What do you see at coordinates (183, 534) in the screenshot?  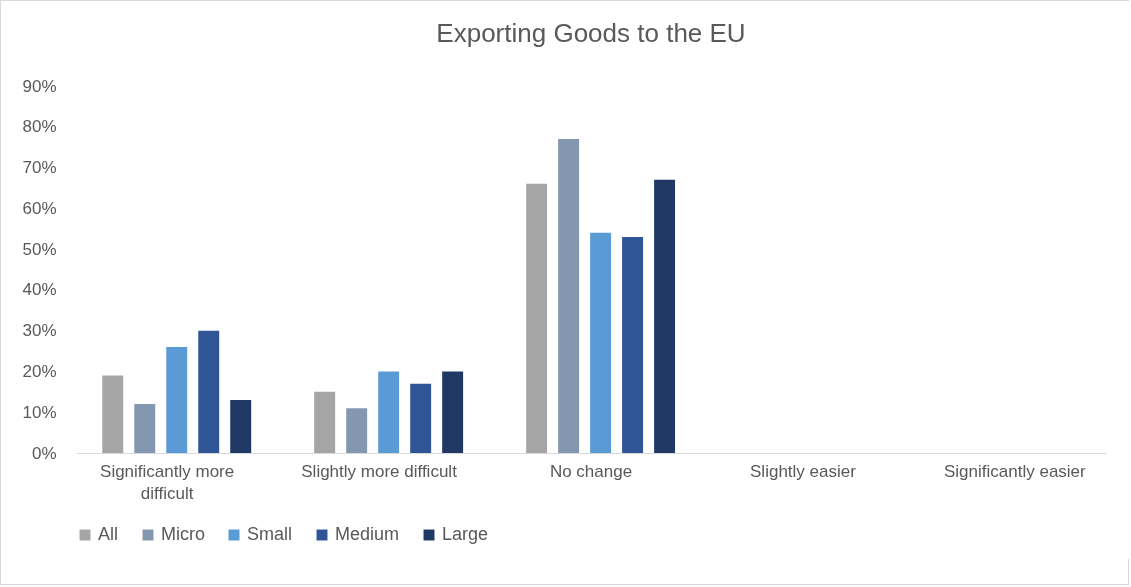 I see `legend-label: Micro` at bounding box center [183, 534].